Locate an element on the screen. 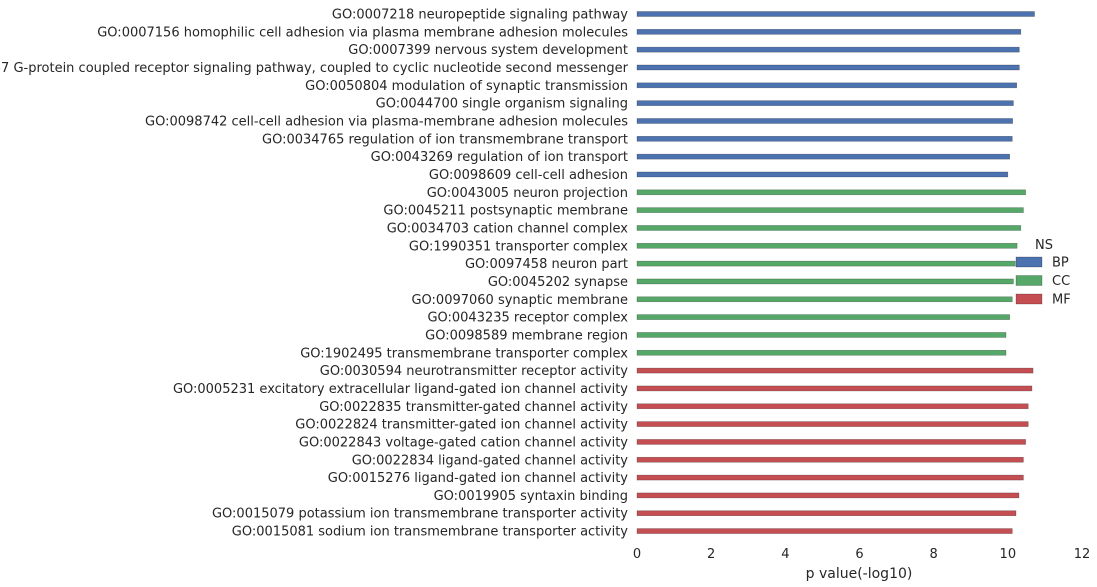 The height and width of the screenshot is (587, 1097). category-label: GO:0043005 neuron projection is located at coordinates (527, 193).